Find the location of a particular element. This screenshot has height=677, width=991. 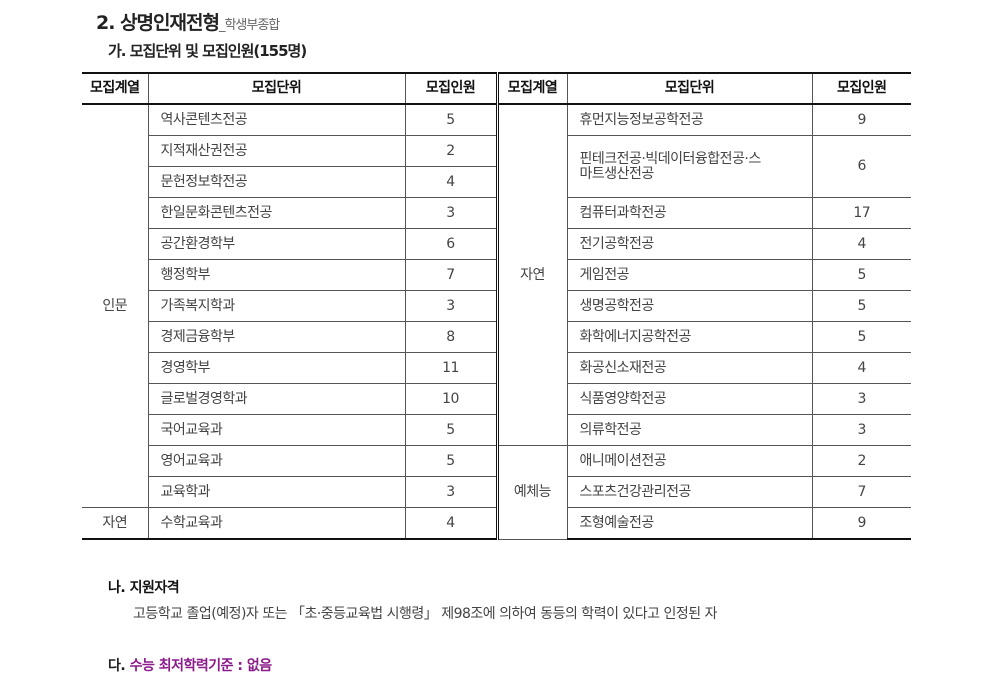

unit-cell: 수학교육과 is located at coordinates (276, 523).